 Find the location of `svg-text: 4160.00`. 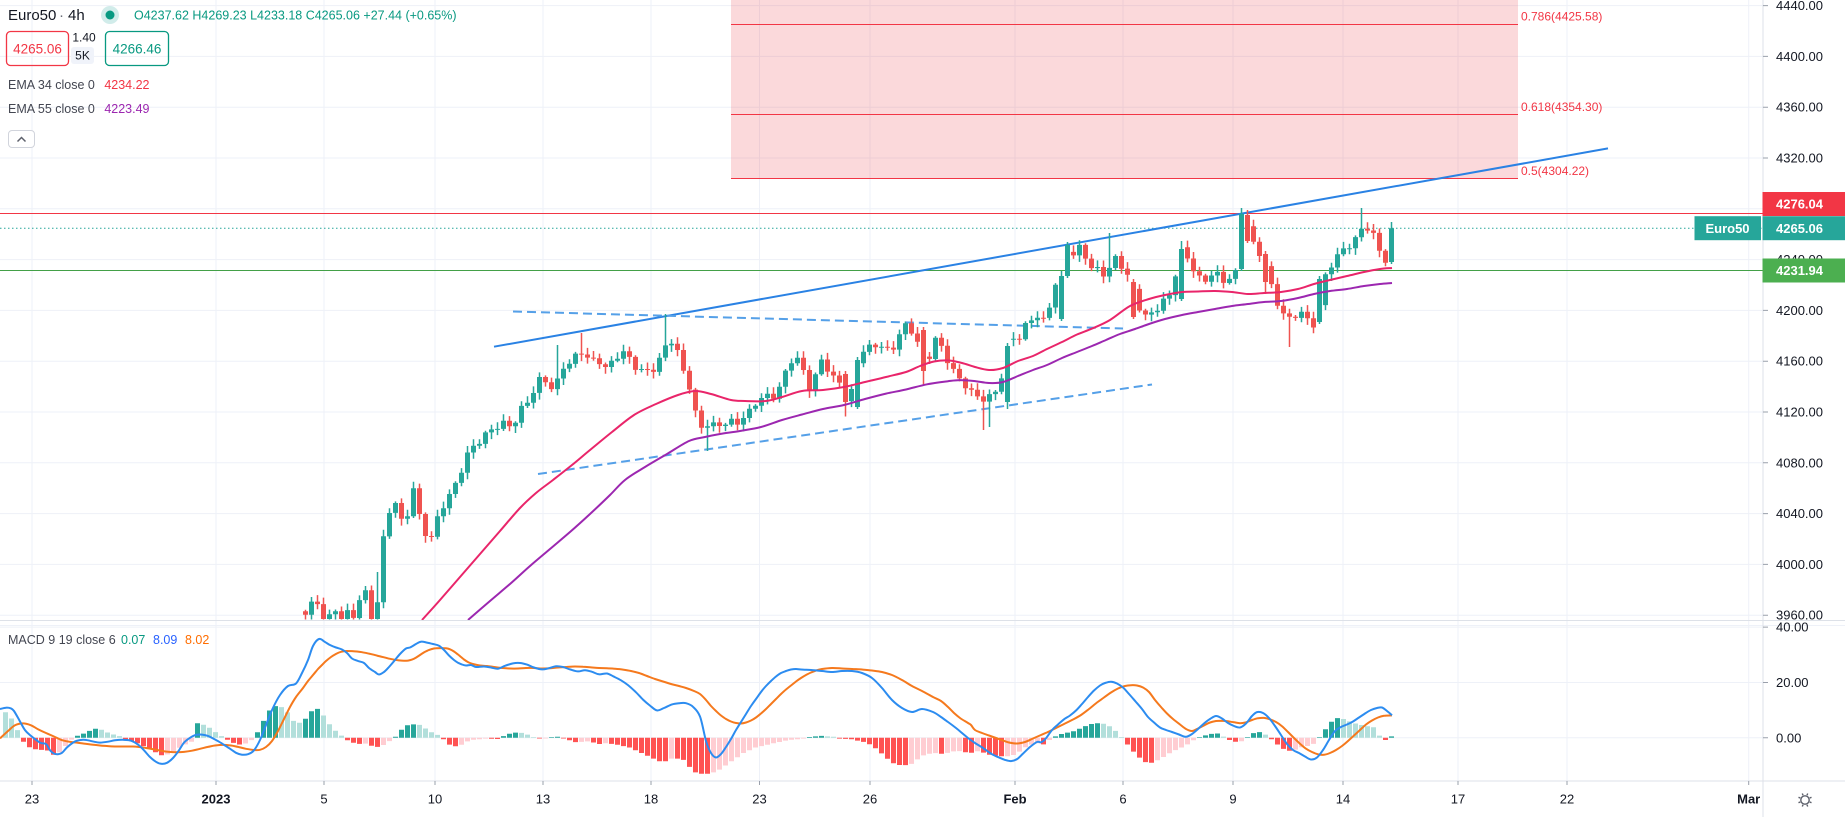

svg-text: 4160.00 is located at coordinates (1799, 361).